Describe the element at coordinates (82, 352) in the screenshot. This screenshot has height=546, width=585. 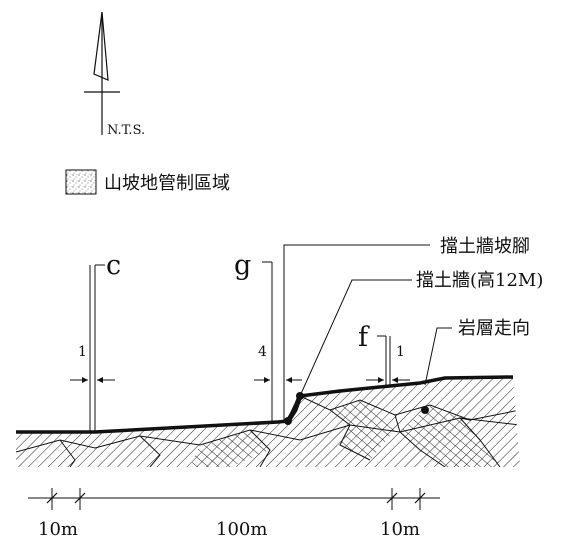
I see `section-c-offset: 1` at that location.